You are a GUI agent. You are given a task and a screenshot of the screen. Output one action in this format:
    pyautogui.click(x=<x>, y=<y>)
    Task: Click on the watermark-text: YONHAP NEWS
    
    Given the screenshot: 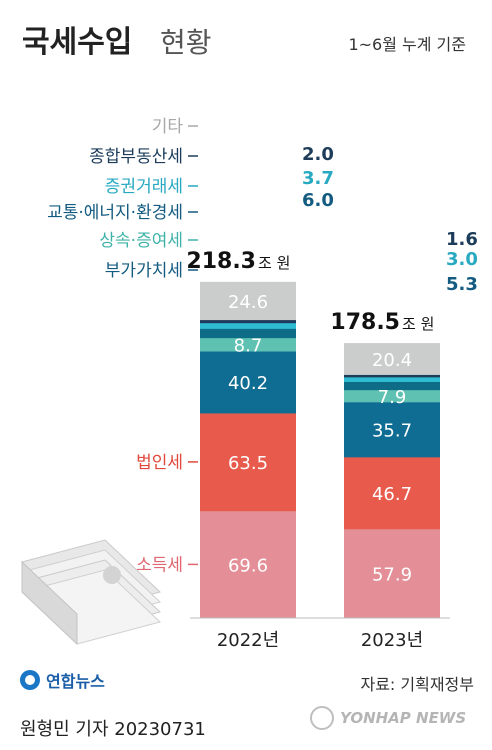 What is the action you would take?
    pyautogui.click(x=403, y=718)
    